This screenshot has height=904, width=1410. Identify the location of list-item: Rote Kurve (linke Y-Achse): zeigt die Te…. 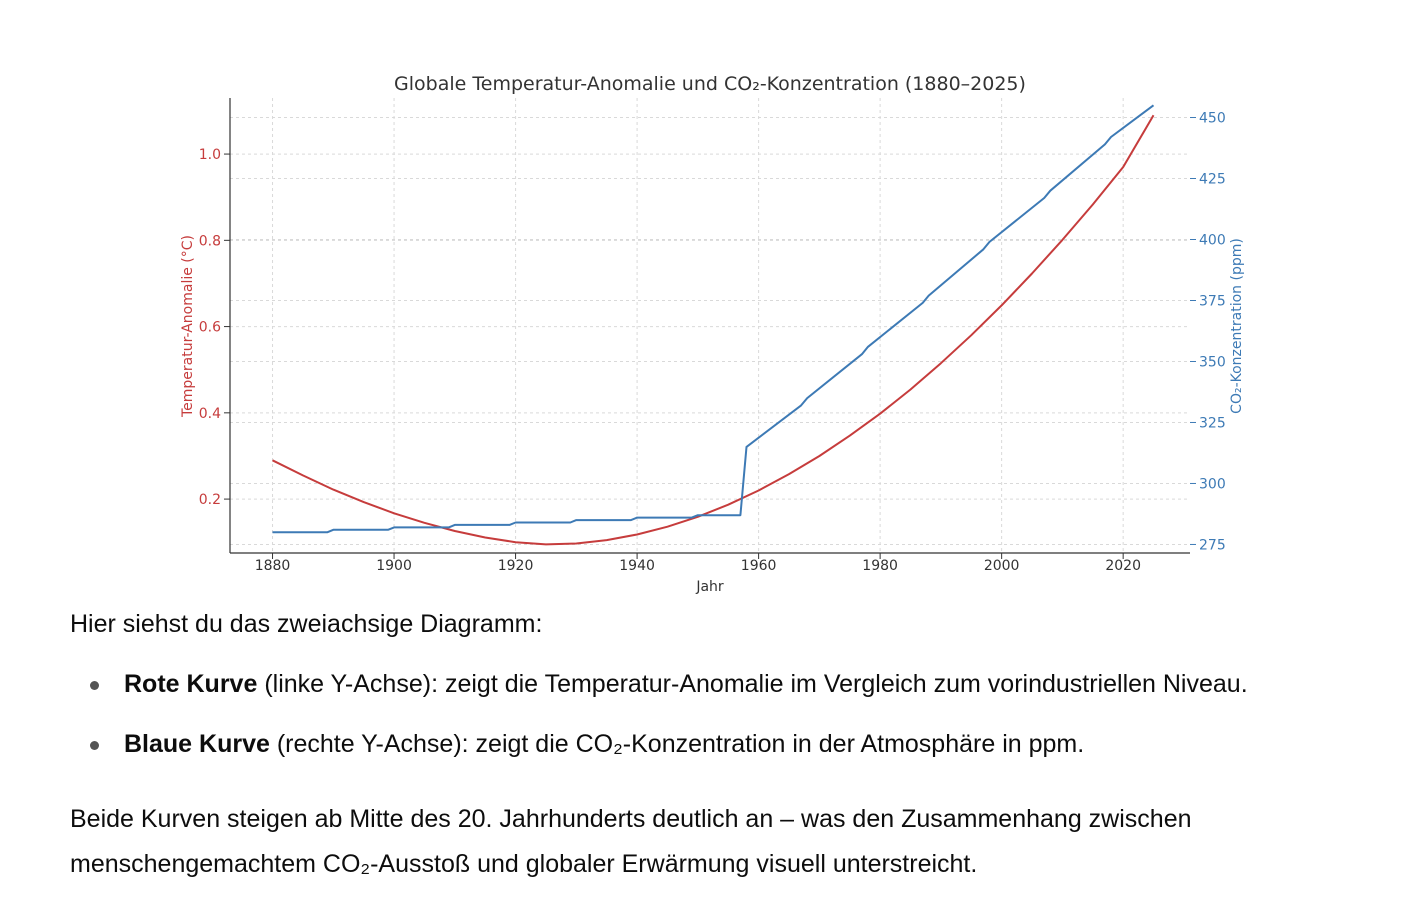
(659, 692).